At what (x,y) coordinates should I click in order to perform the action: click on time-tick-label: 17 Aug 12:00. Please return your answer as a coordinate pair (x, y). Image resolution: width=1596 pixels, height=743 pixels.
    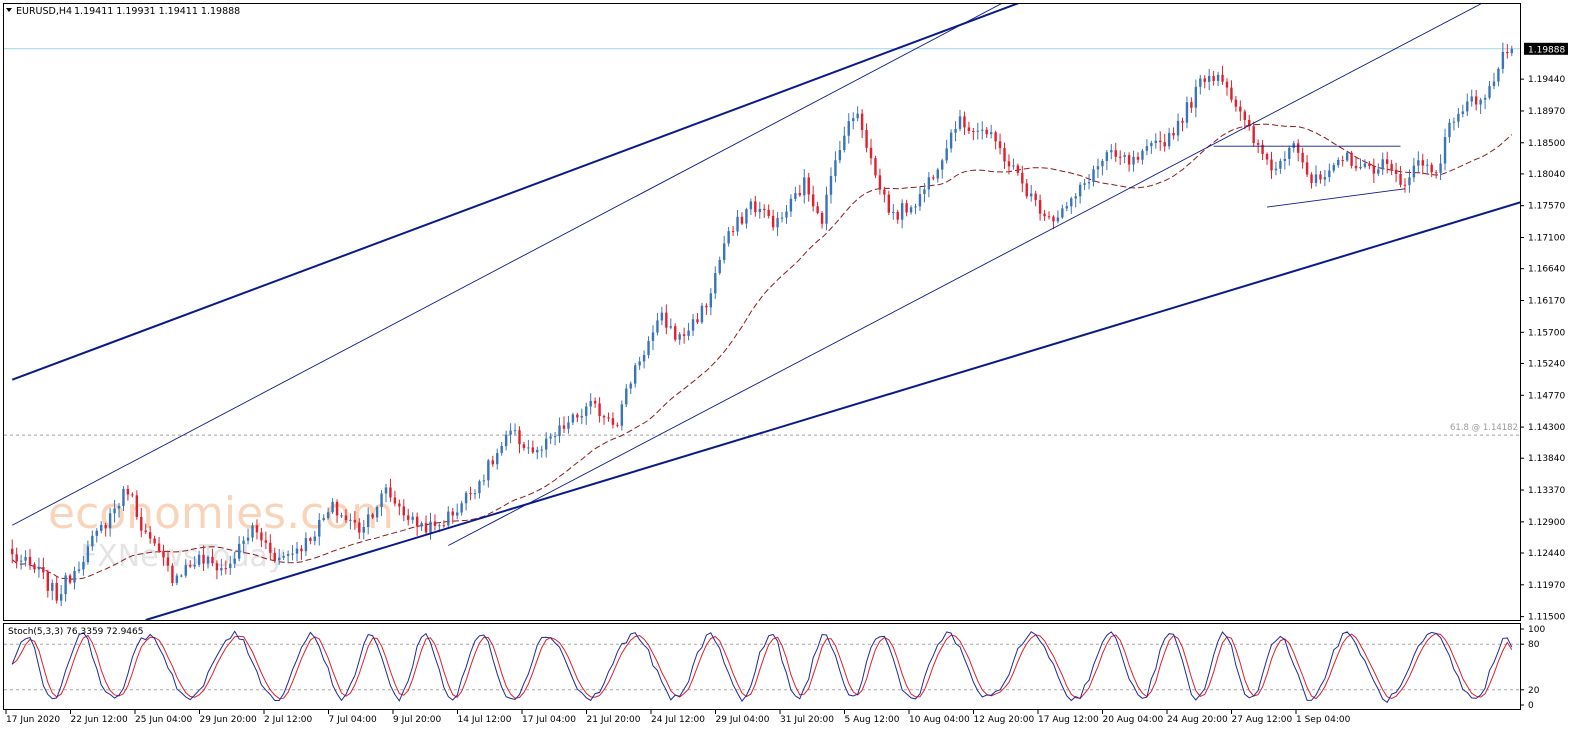
    Looking at the image, I should click on (1068, 720).